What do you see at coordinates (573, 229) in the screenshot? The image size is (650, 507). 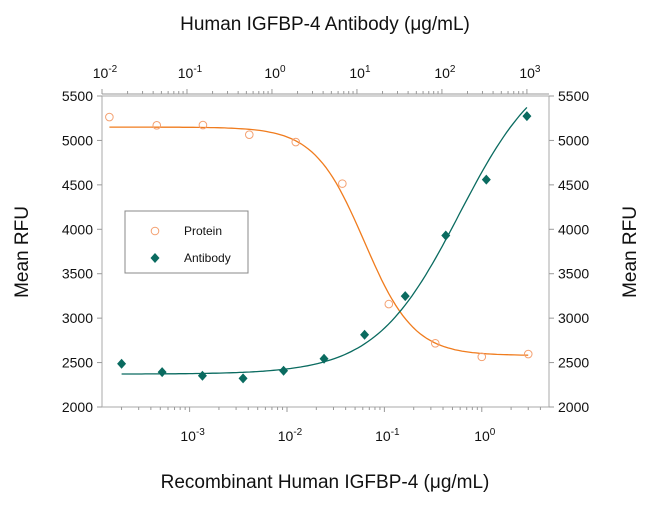 I see `right-y-tick-label: 4000` at bounding box center [573, 229].